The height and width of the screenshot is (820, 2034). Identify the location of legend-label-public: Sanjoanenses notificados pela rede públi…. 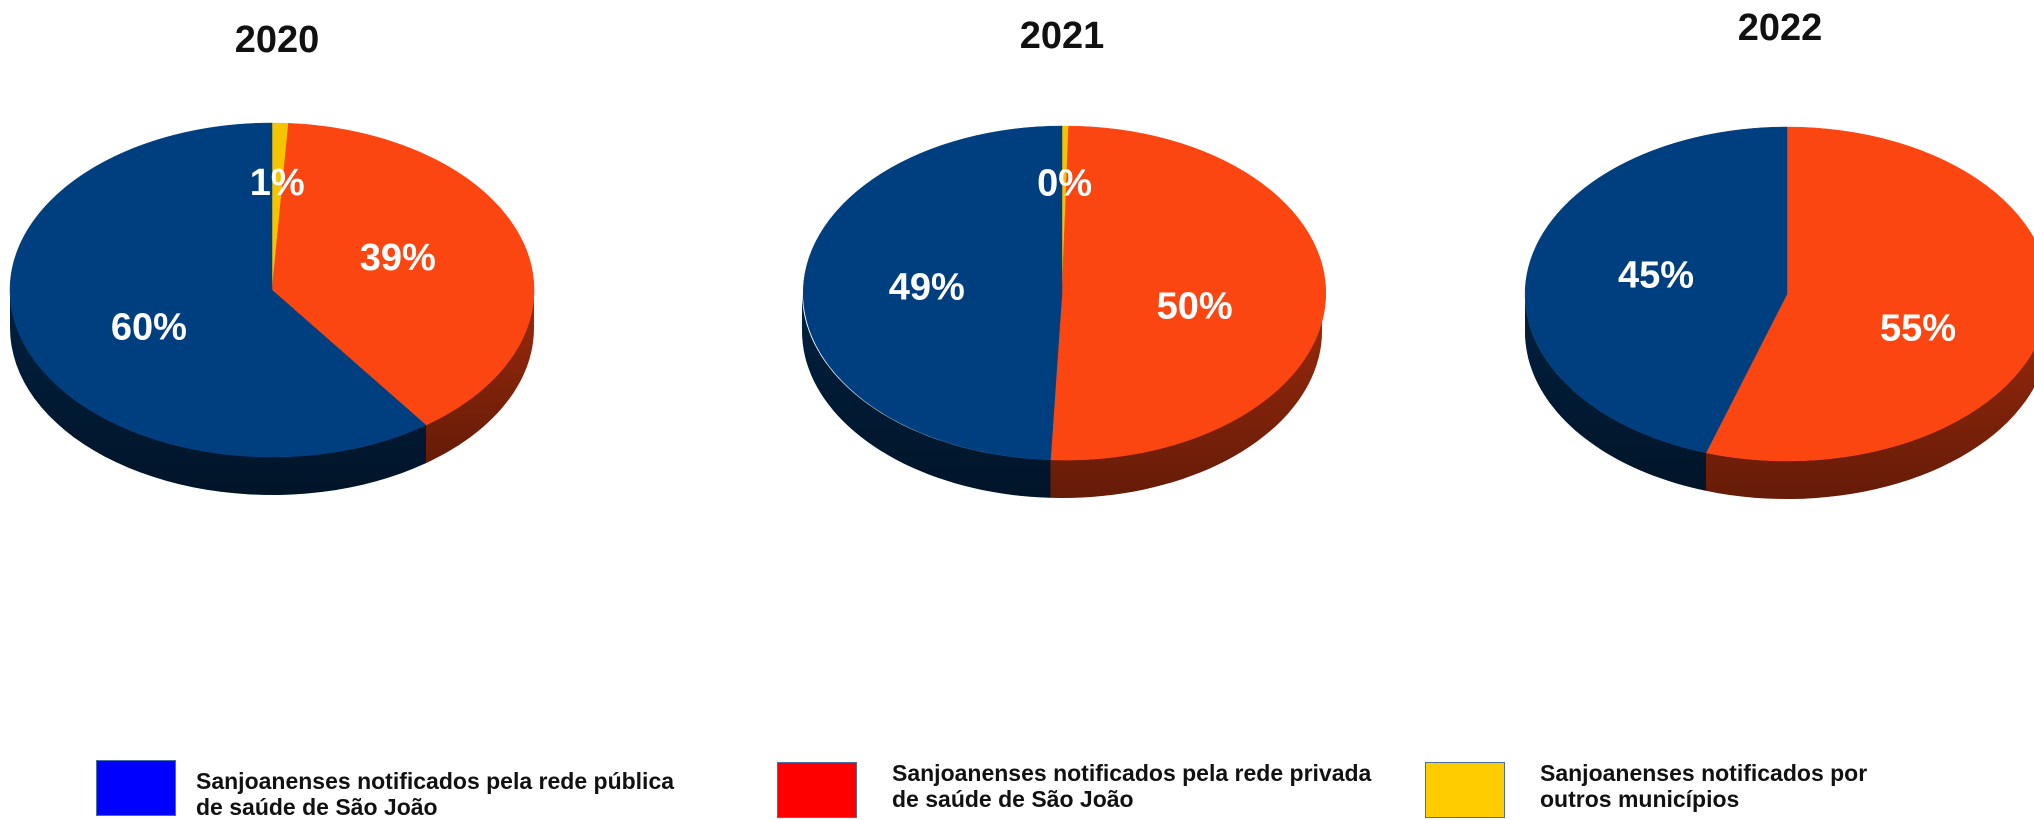
(435, 794).